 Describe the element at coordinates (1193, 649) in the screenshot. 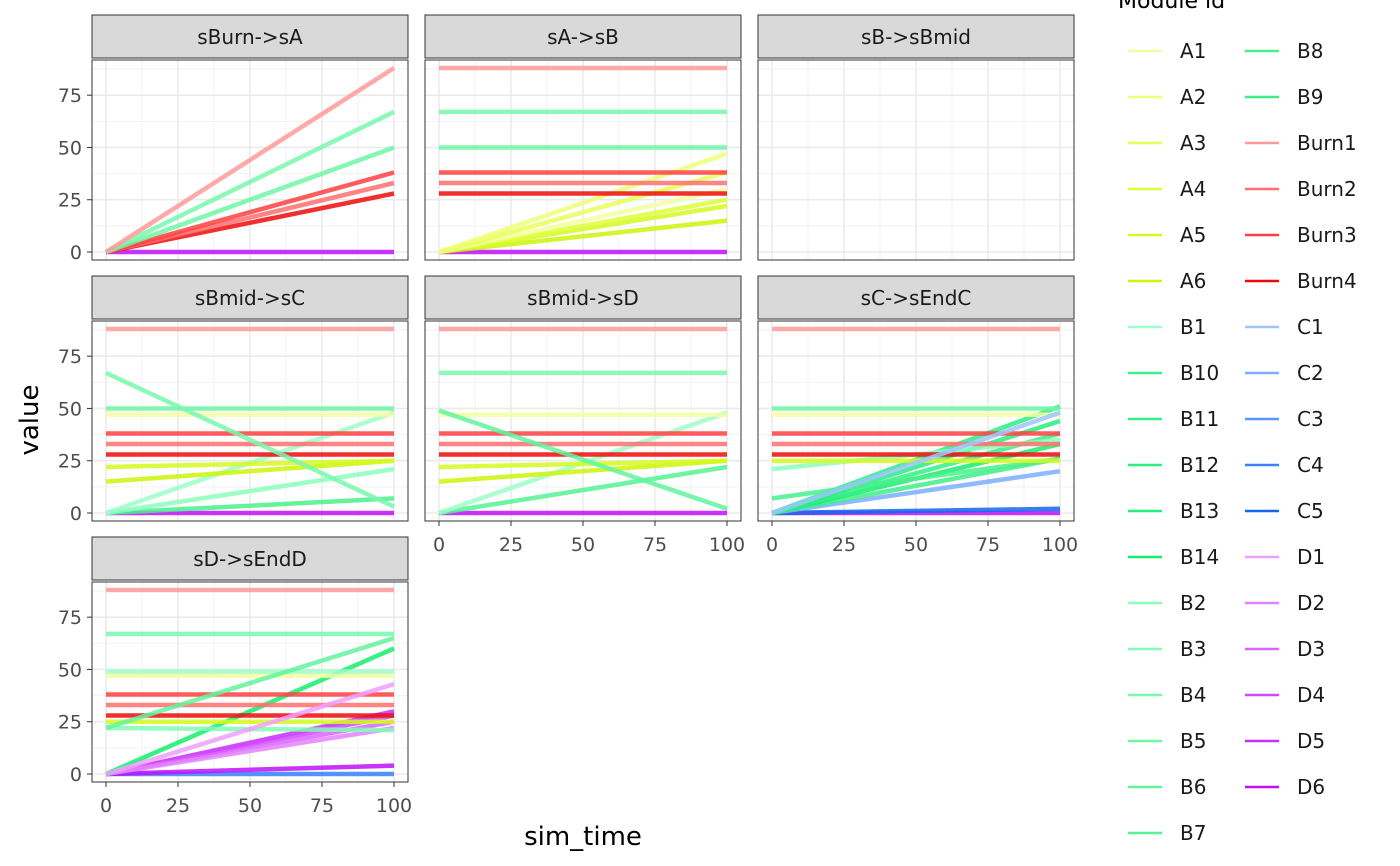

I see `legend-label: B3` at that location.